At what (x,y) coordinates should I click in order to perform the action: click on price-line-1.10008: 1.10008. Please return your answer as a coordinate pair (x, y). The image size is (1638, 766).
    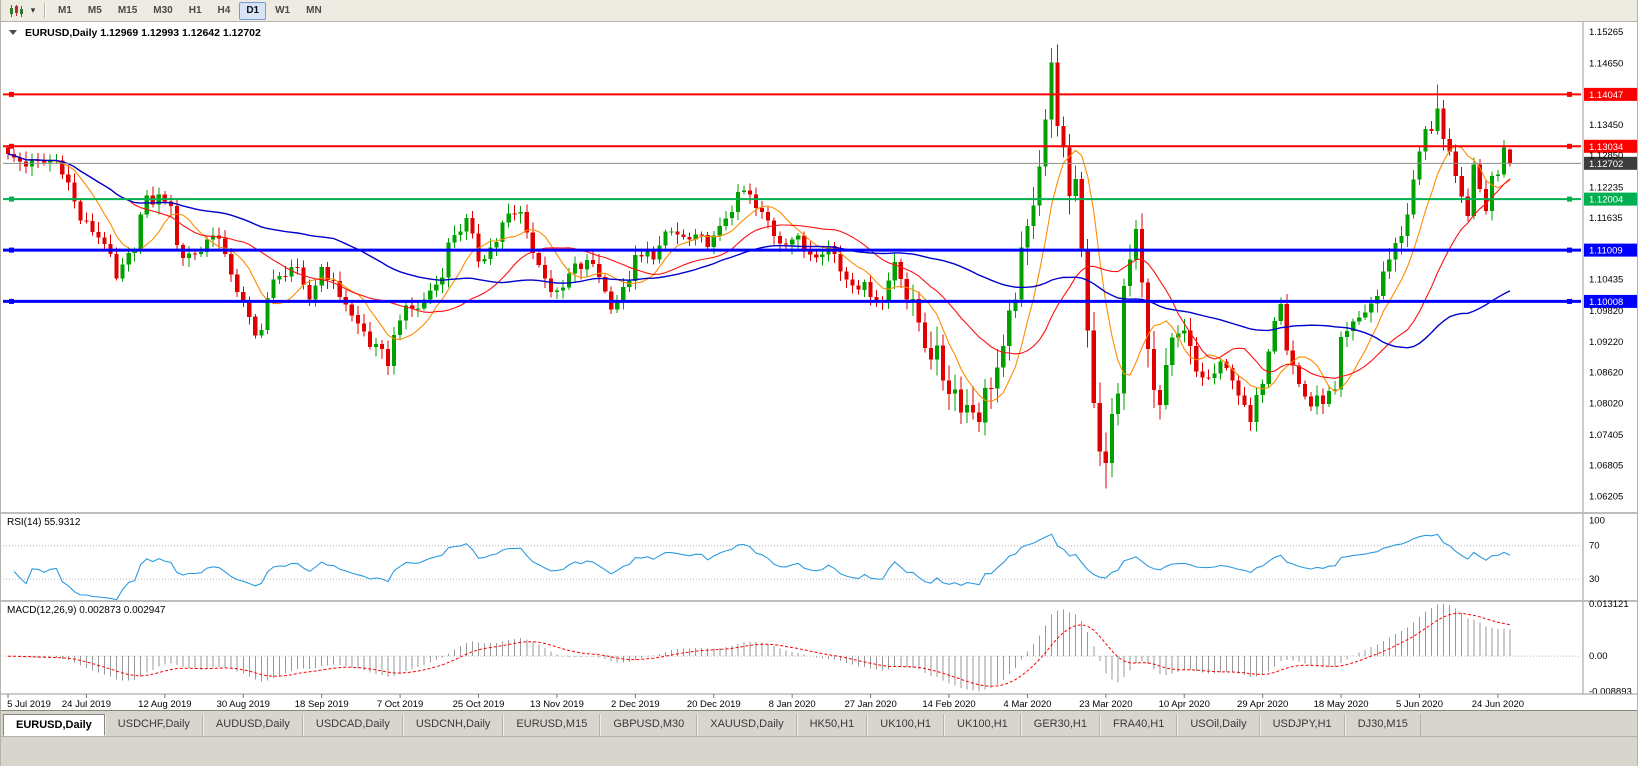
    Looking at the image, I should click on (820, 301).